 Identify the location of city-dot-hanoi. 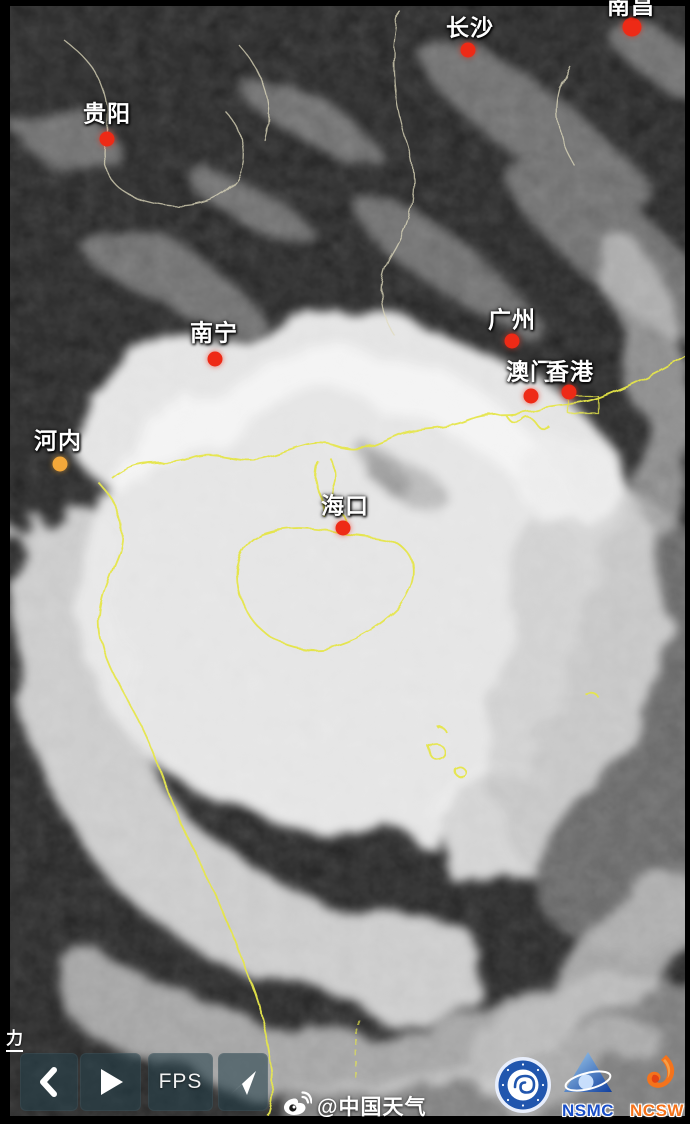
(60, 464).